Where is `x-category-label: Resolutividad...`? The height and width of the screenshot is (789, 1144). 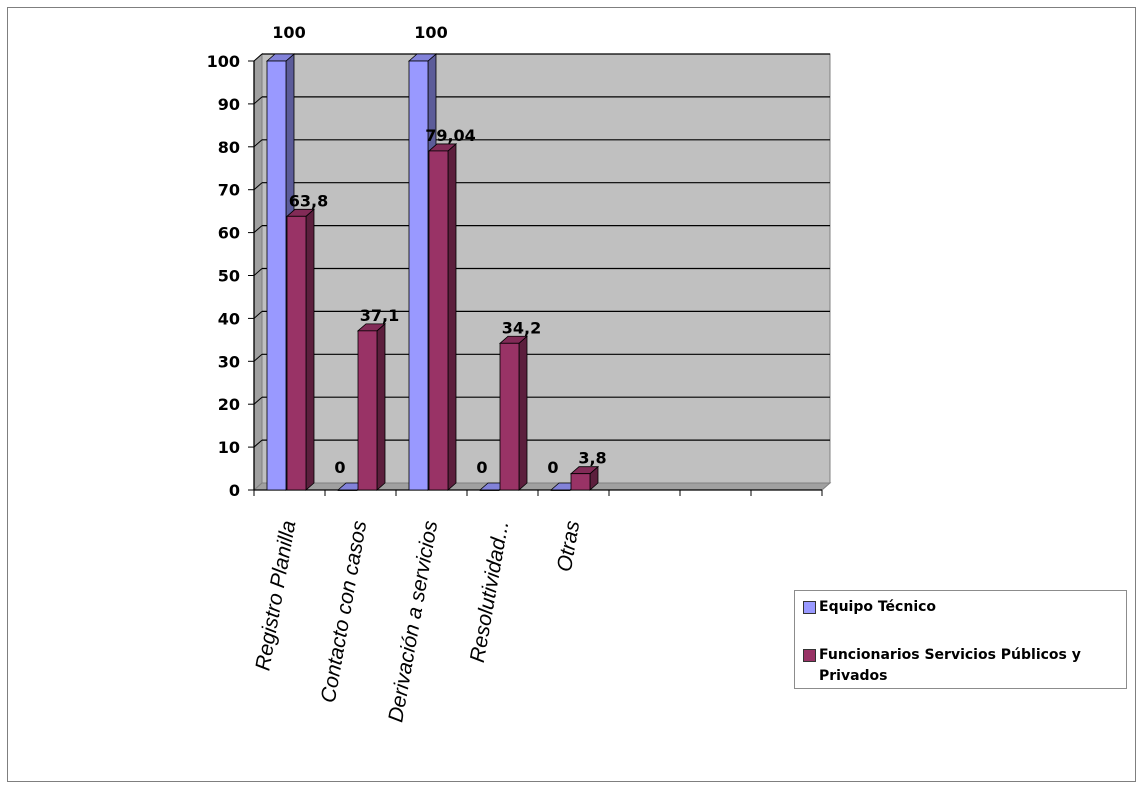 x-category-label: Resolutividad... is located at coordinates (490, 591).